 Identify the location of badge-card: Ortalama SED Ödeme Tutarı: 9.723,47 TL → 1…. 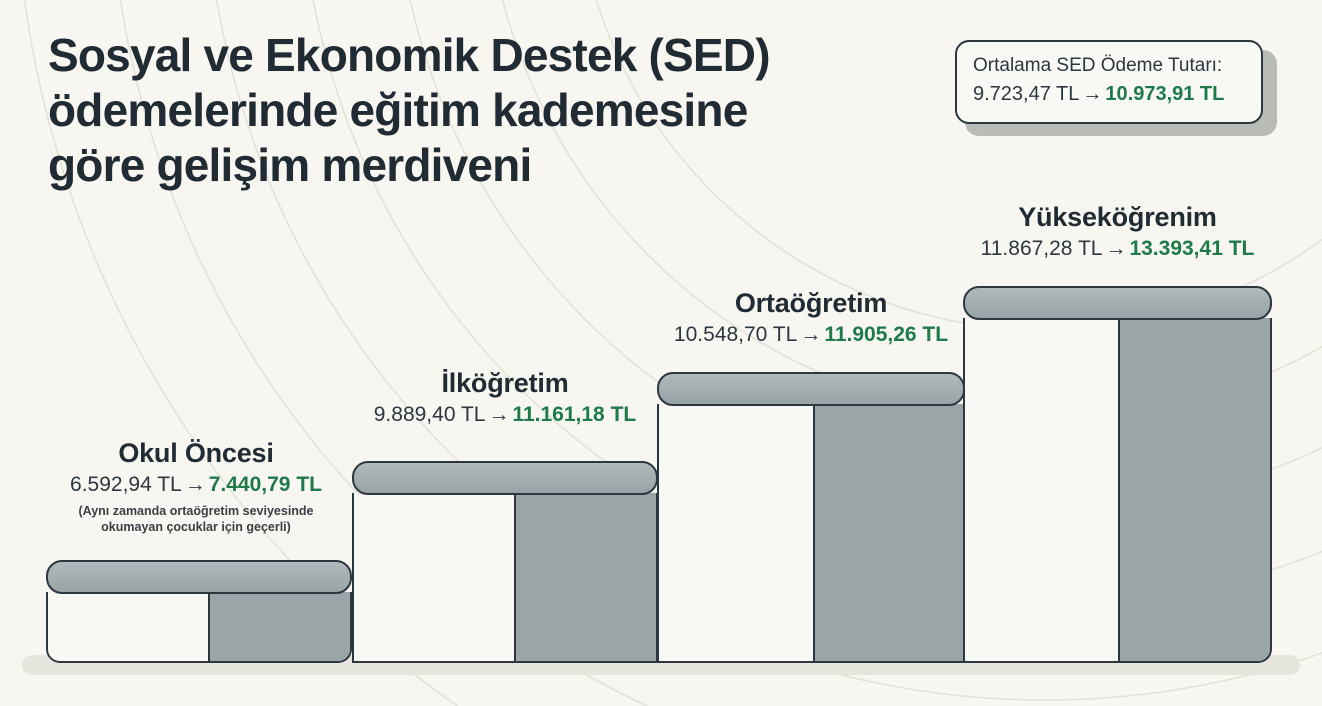
(1109, 82).